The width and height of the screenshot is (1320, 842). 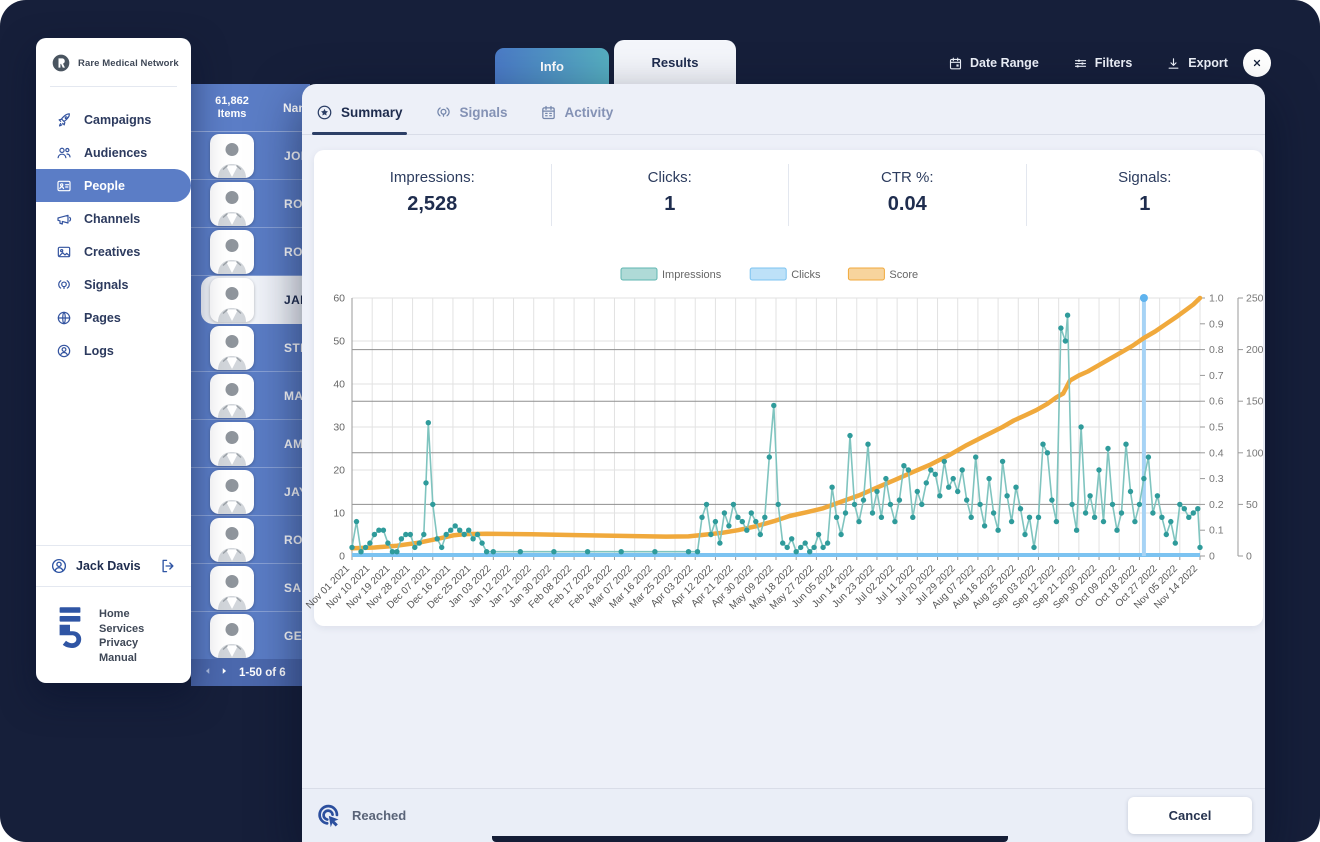 I want to click on svg-text: 1.0, so click(x=1216, y=299).